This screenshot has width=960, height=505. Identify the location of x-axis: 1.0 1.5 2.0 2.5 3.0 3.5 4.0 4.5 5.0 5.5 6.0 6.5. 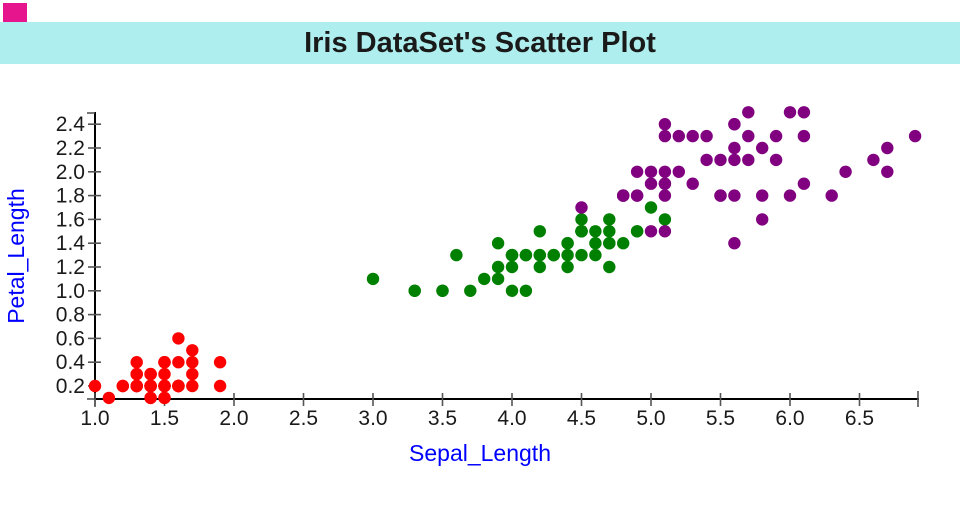
(499, 410).